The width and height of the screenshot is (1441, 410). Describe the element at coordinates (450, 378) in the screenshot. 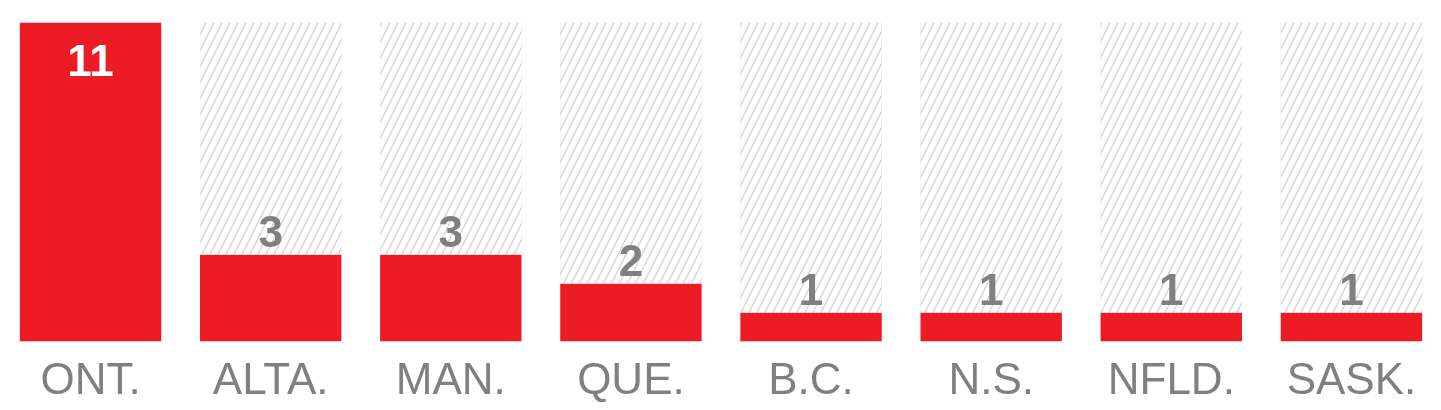

I see `x-tick-label: MAN.` at that location.